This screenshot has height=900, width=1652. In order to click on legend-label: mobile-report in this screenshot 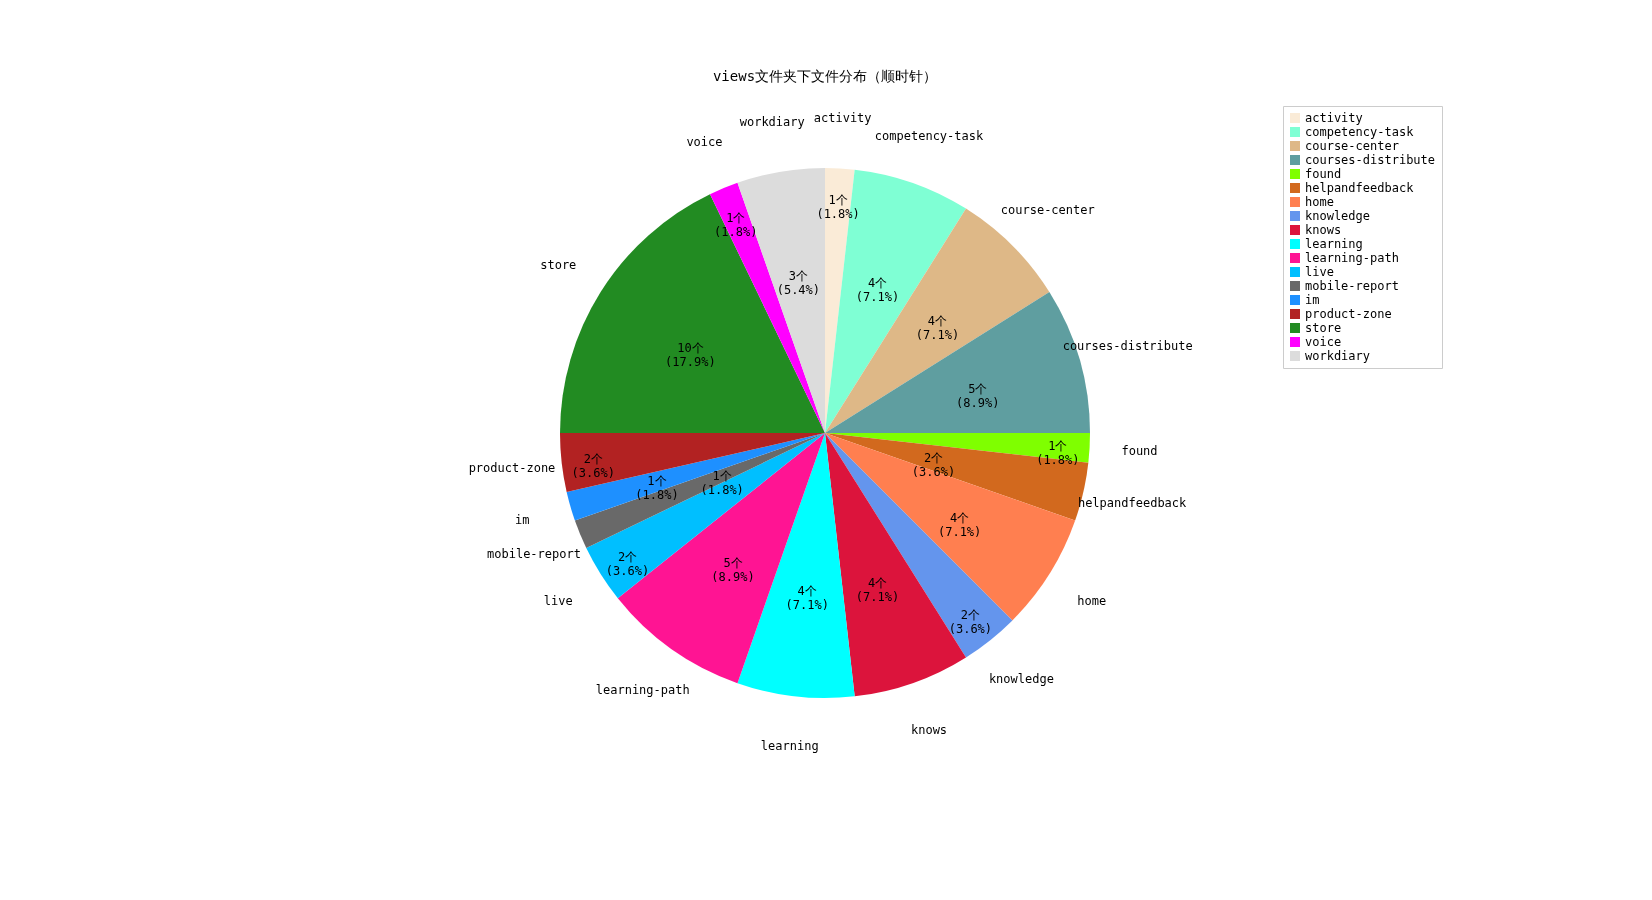, I will do `click(1352, 286)`.